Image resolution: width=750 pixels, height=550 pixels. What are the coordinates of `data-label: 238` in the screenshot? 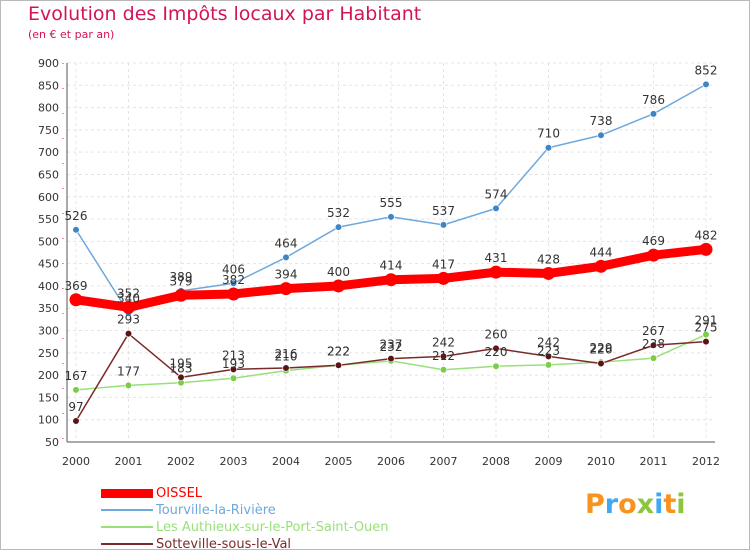 It's located at (653, 344).